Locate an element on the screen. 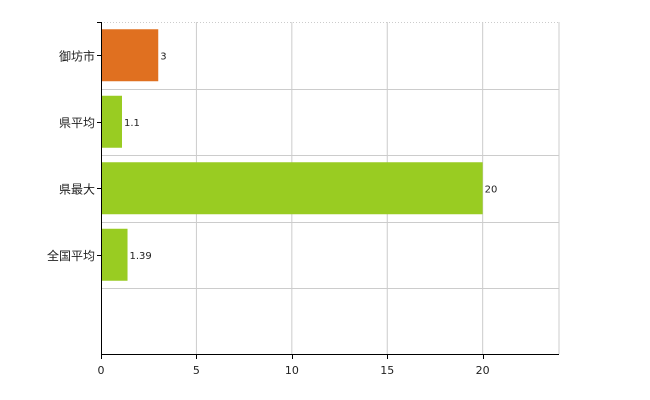  x-tick-label: 10 is located at coordinates (292, 370).